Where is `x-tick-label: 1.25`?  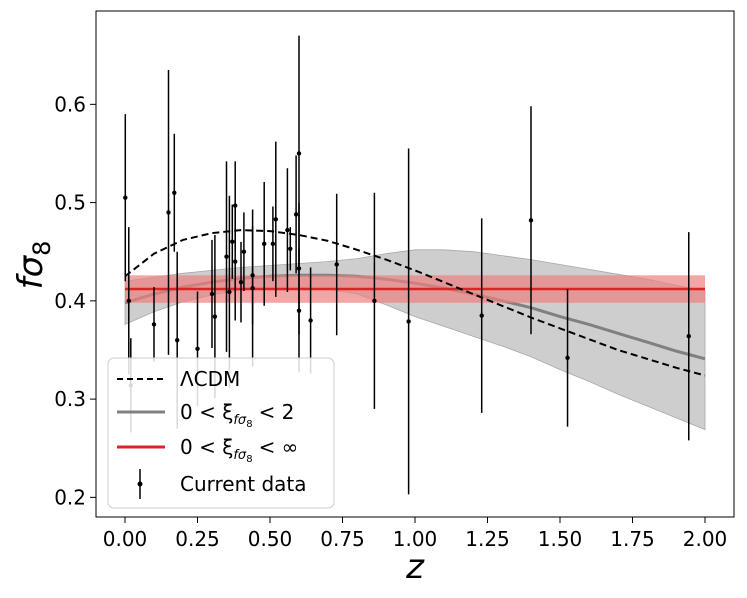
x-tick-label: 1.25 is located at coordinates (487, 539).